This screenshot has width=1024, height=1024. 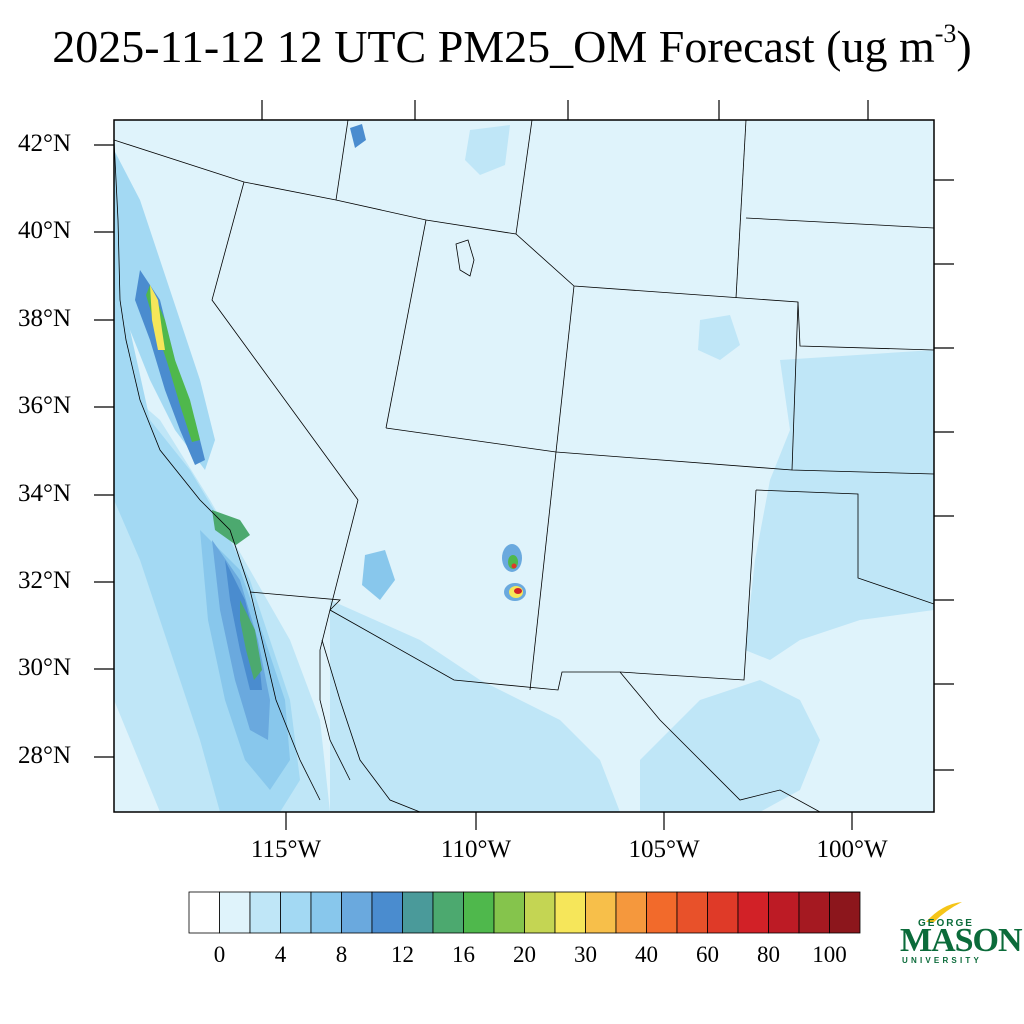 I want to click on central-valley-yellow, so click(x=157, y=317).